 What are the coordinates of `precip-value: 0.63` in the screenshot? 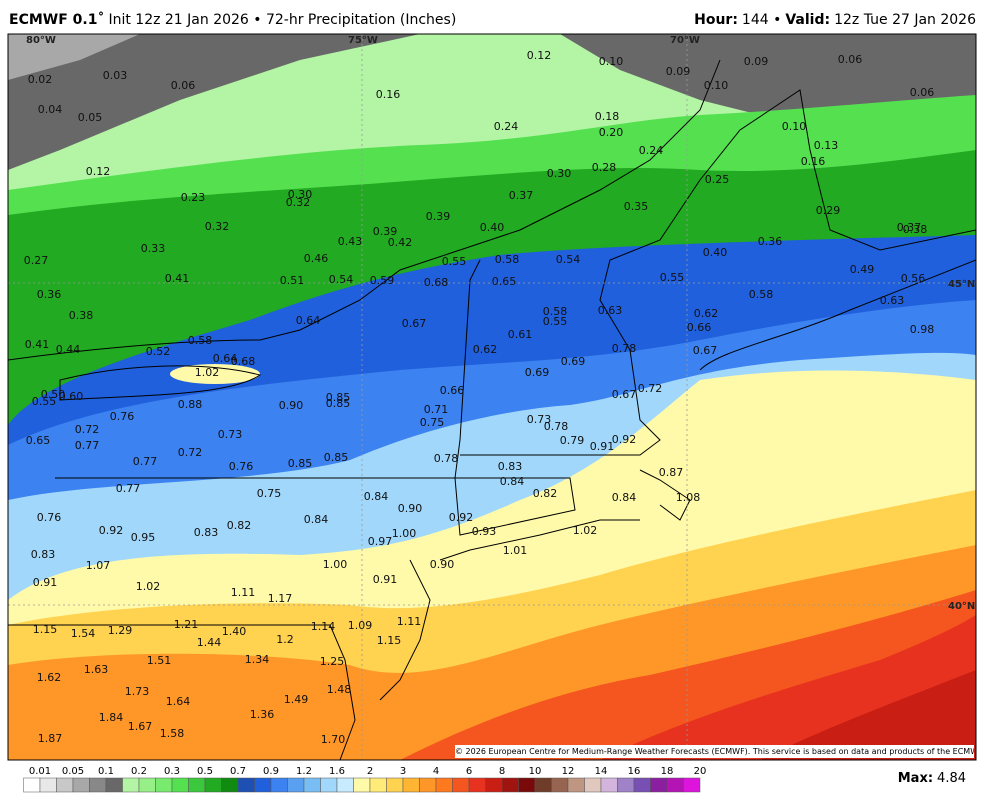 It's located at (610, 310).